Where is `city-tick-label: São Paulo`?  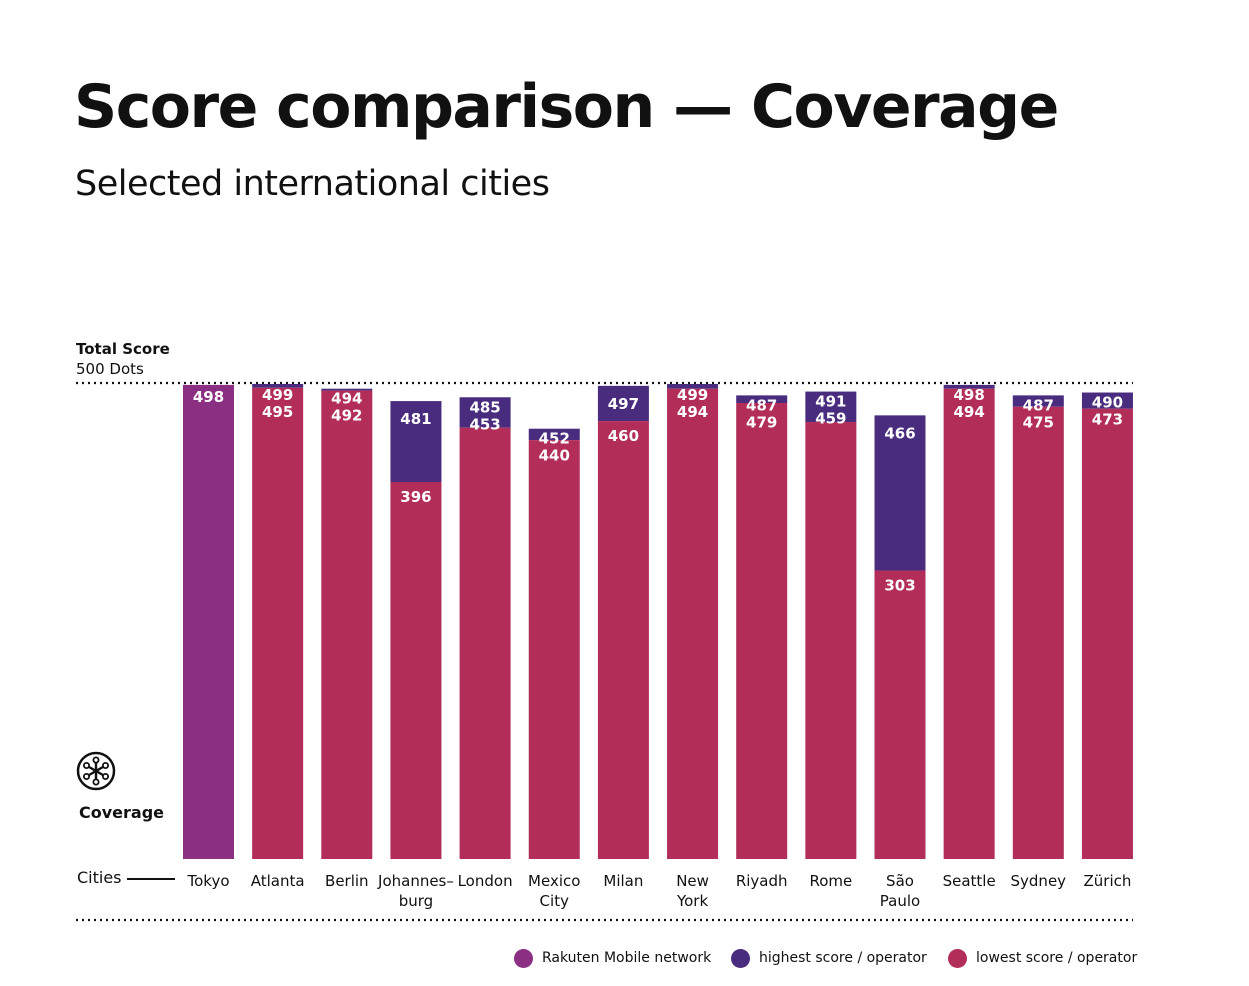 city-tick-label: São Paulo is located at coordinates (900, 891).